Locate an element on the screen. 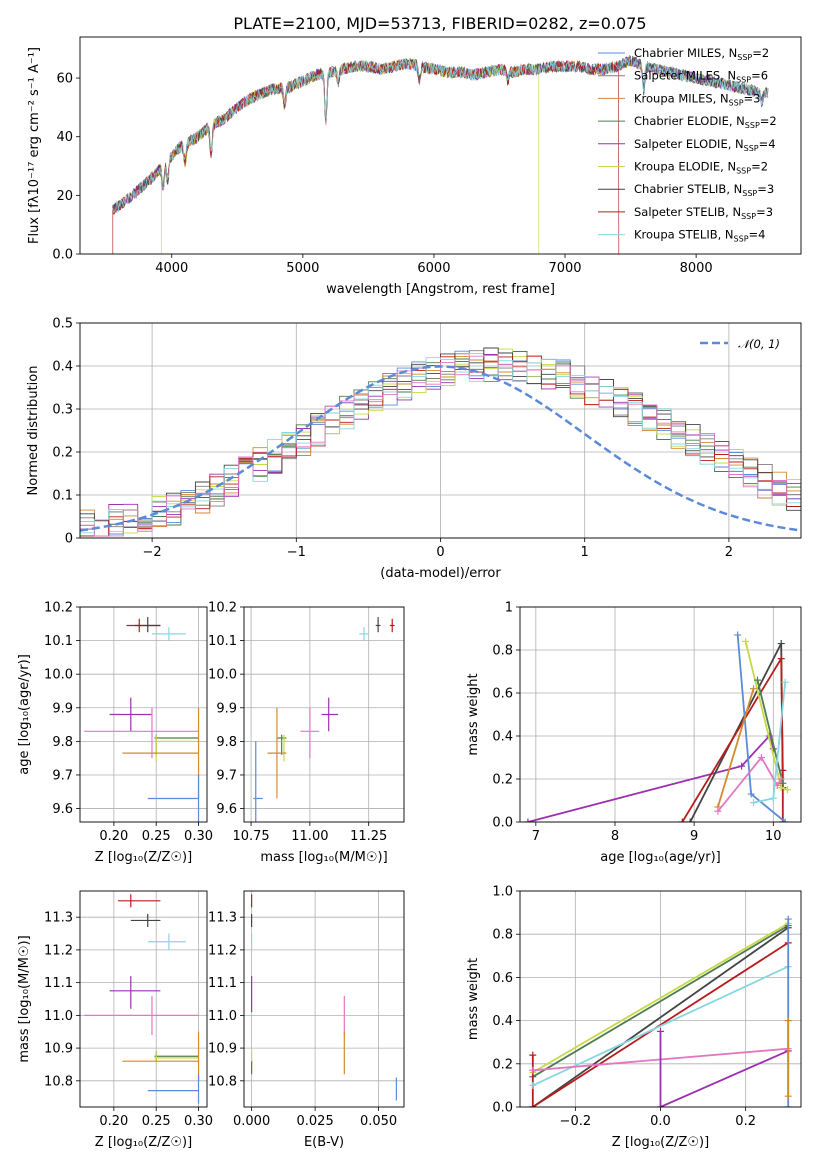  y-tick-label: 11.2 is located at coordinates (58, 950).